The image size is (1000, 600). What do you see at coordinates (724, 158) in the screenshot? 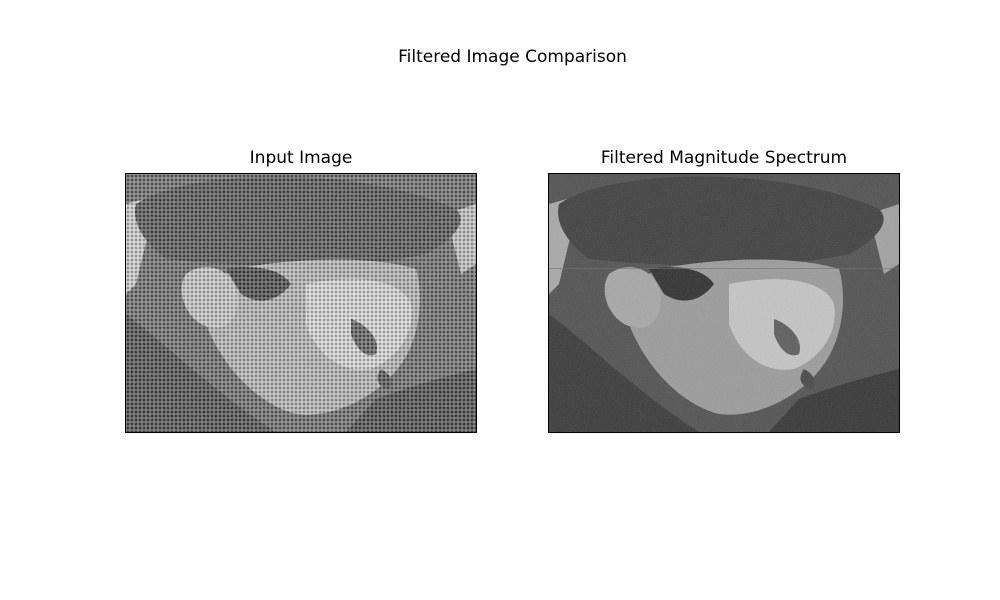
I see `panel-title-filtered: Filtered Magnitude Spectrum` at bounding box center [724, 158].